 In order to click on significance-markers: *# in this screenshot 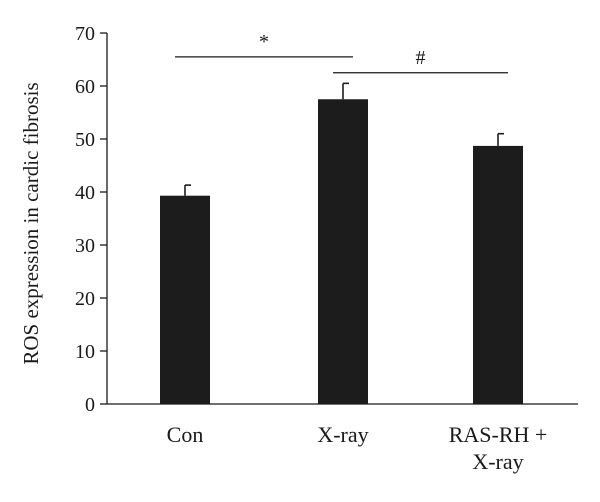, I will do `click(341, 52)`.